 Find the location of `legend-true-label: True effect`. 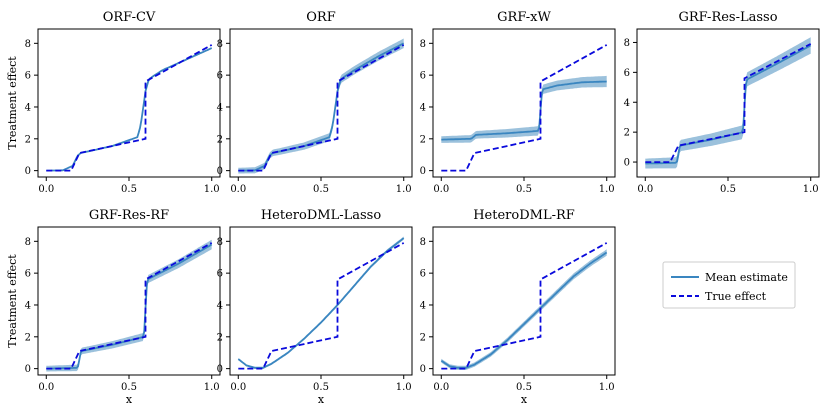

legend-true-label: True effect is located at coordinates (736, 296).